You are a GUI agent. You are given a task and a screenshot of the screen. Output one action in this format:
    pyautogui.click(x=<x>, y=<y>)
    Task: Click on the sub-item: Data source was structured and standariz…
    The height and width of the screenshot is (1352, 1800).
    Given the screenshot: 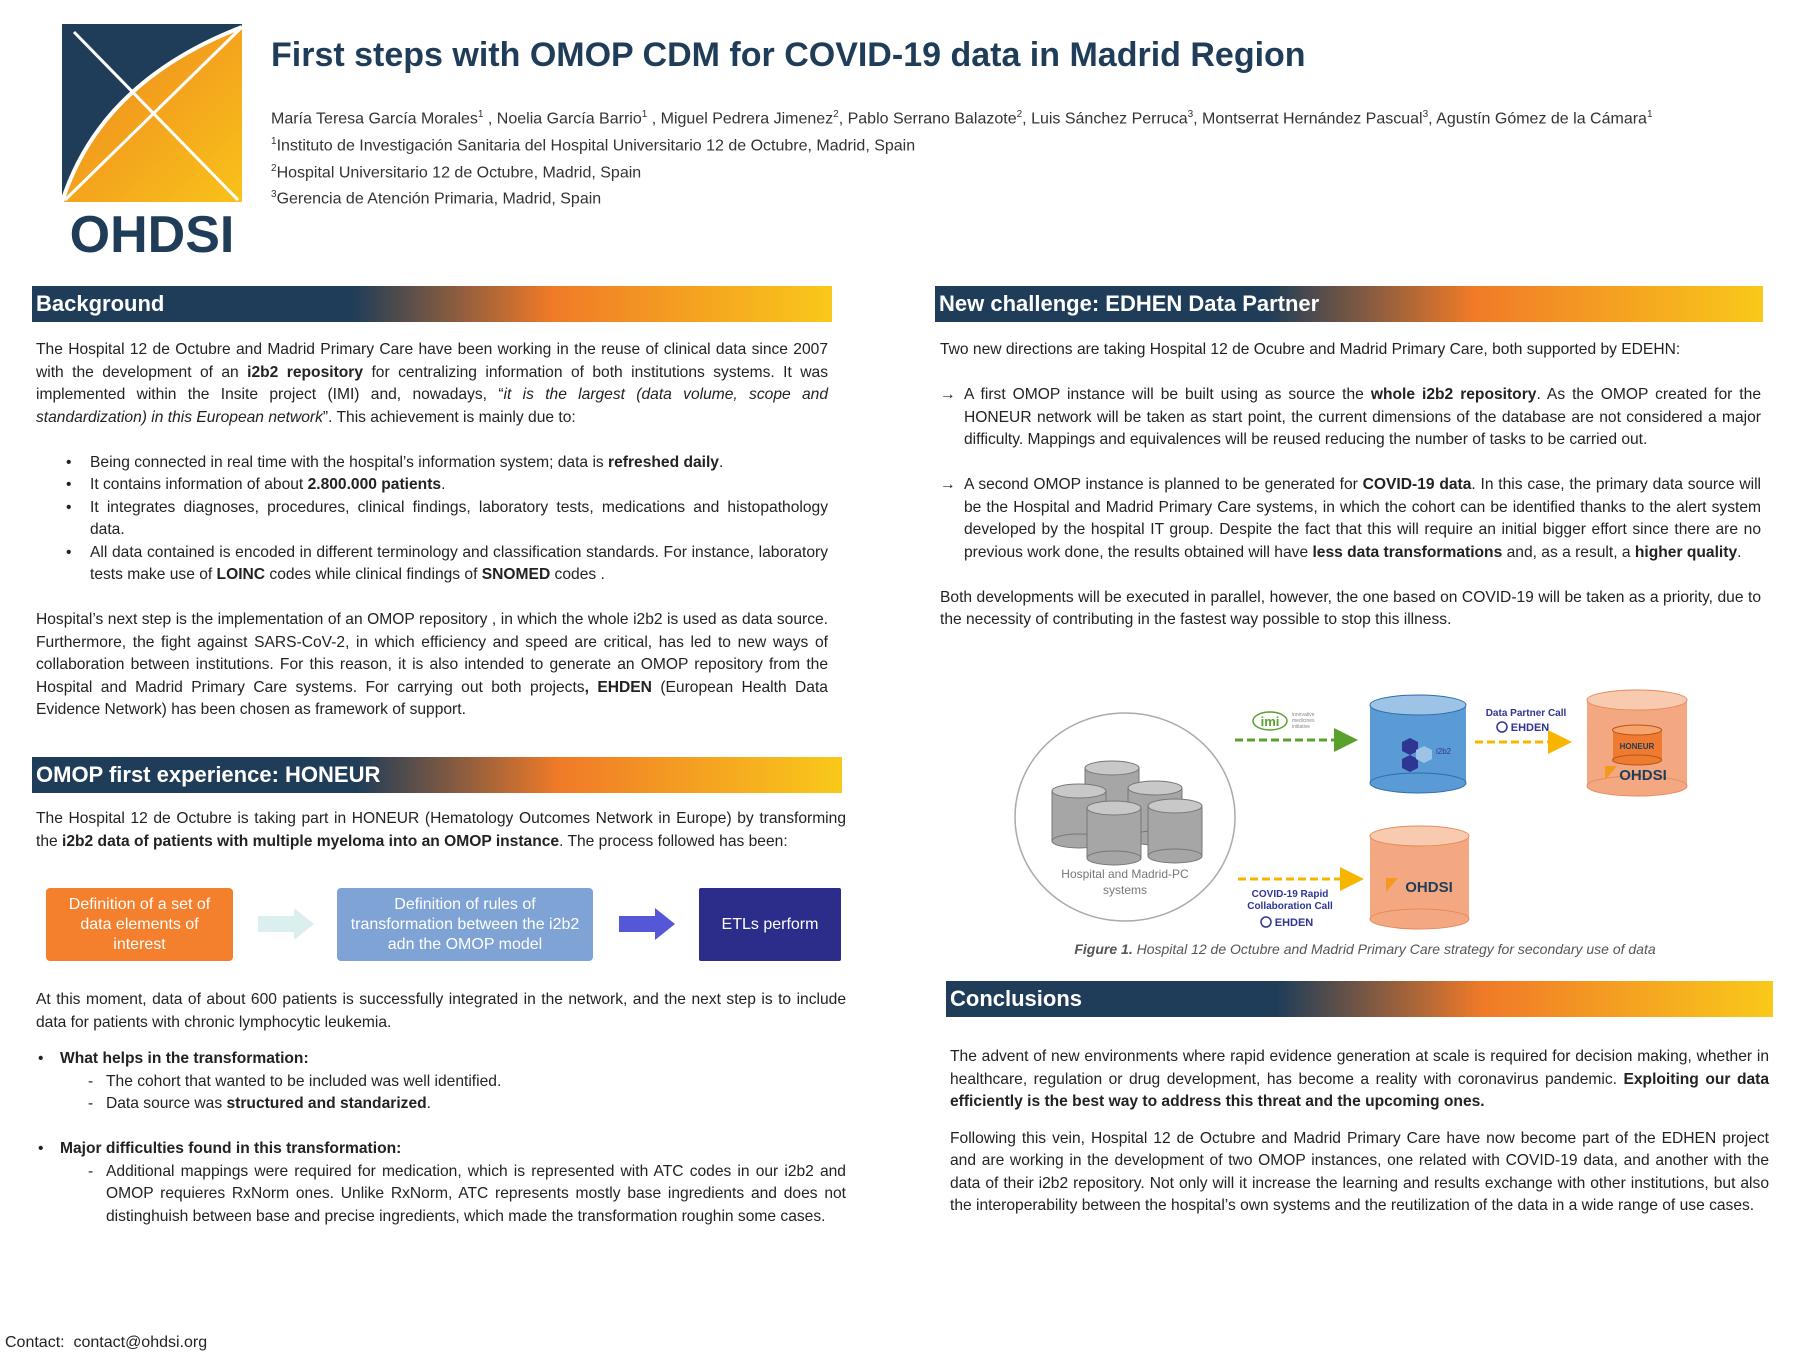 What is the action you would take?
    pyautogui.click(x=441, y=1104)
    